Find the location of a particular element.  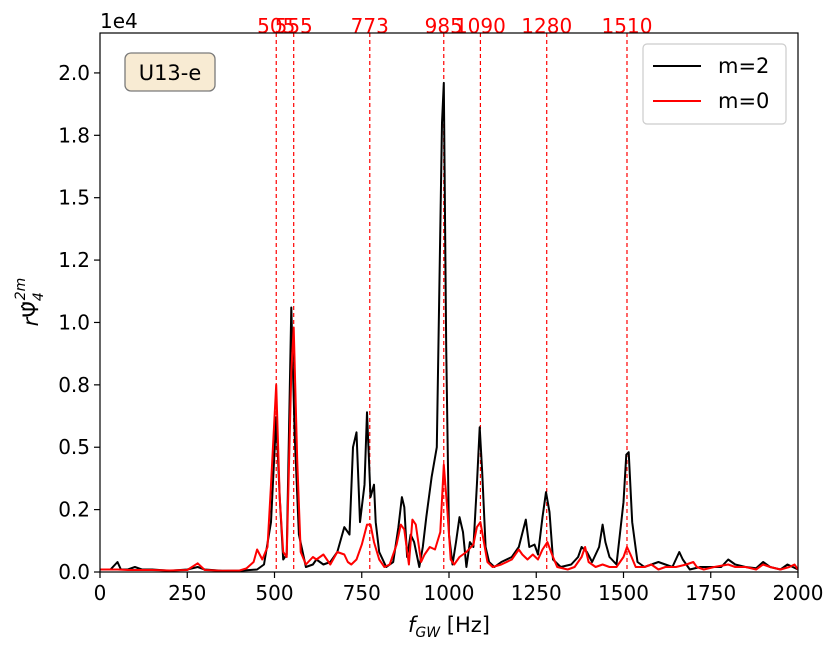

x-tick-label: 1750 is located at coordinates (710, 593).